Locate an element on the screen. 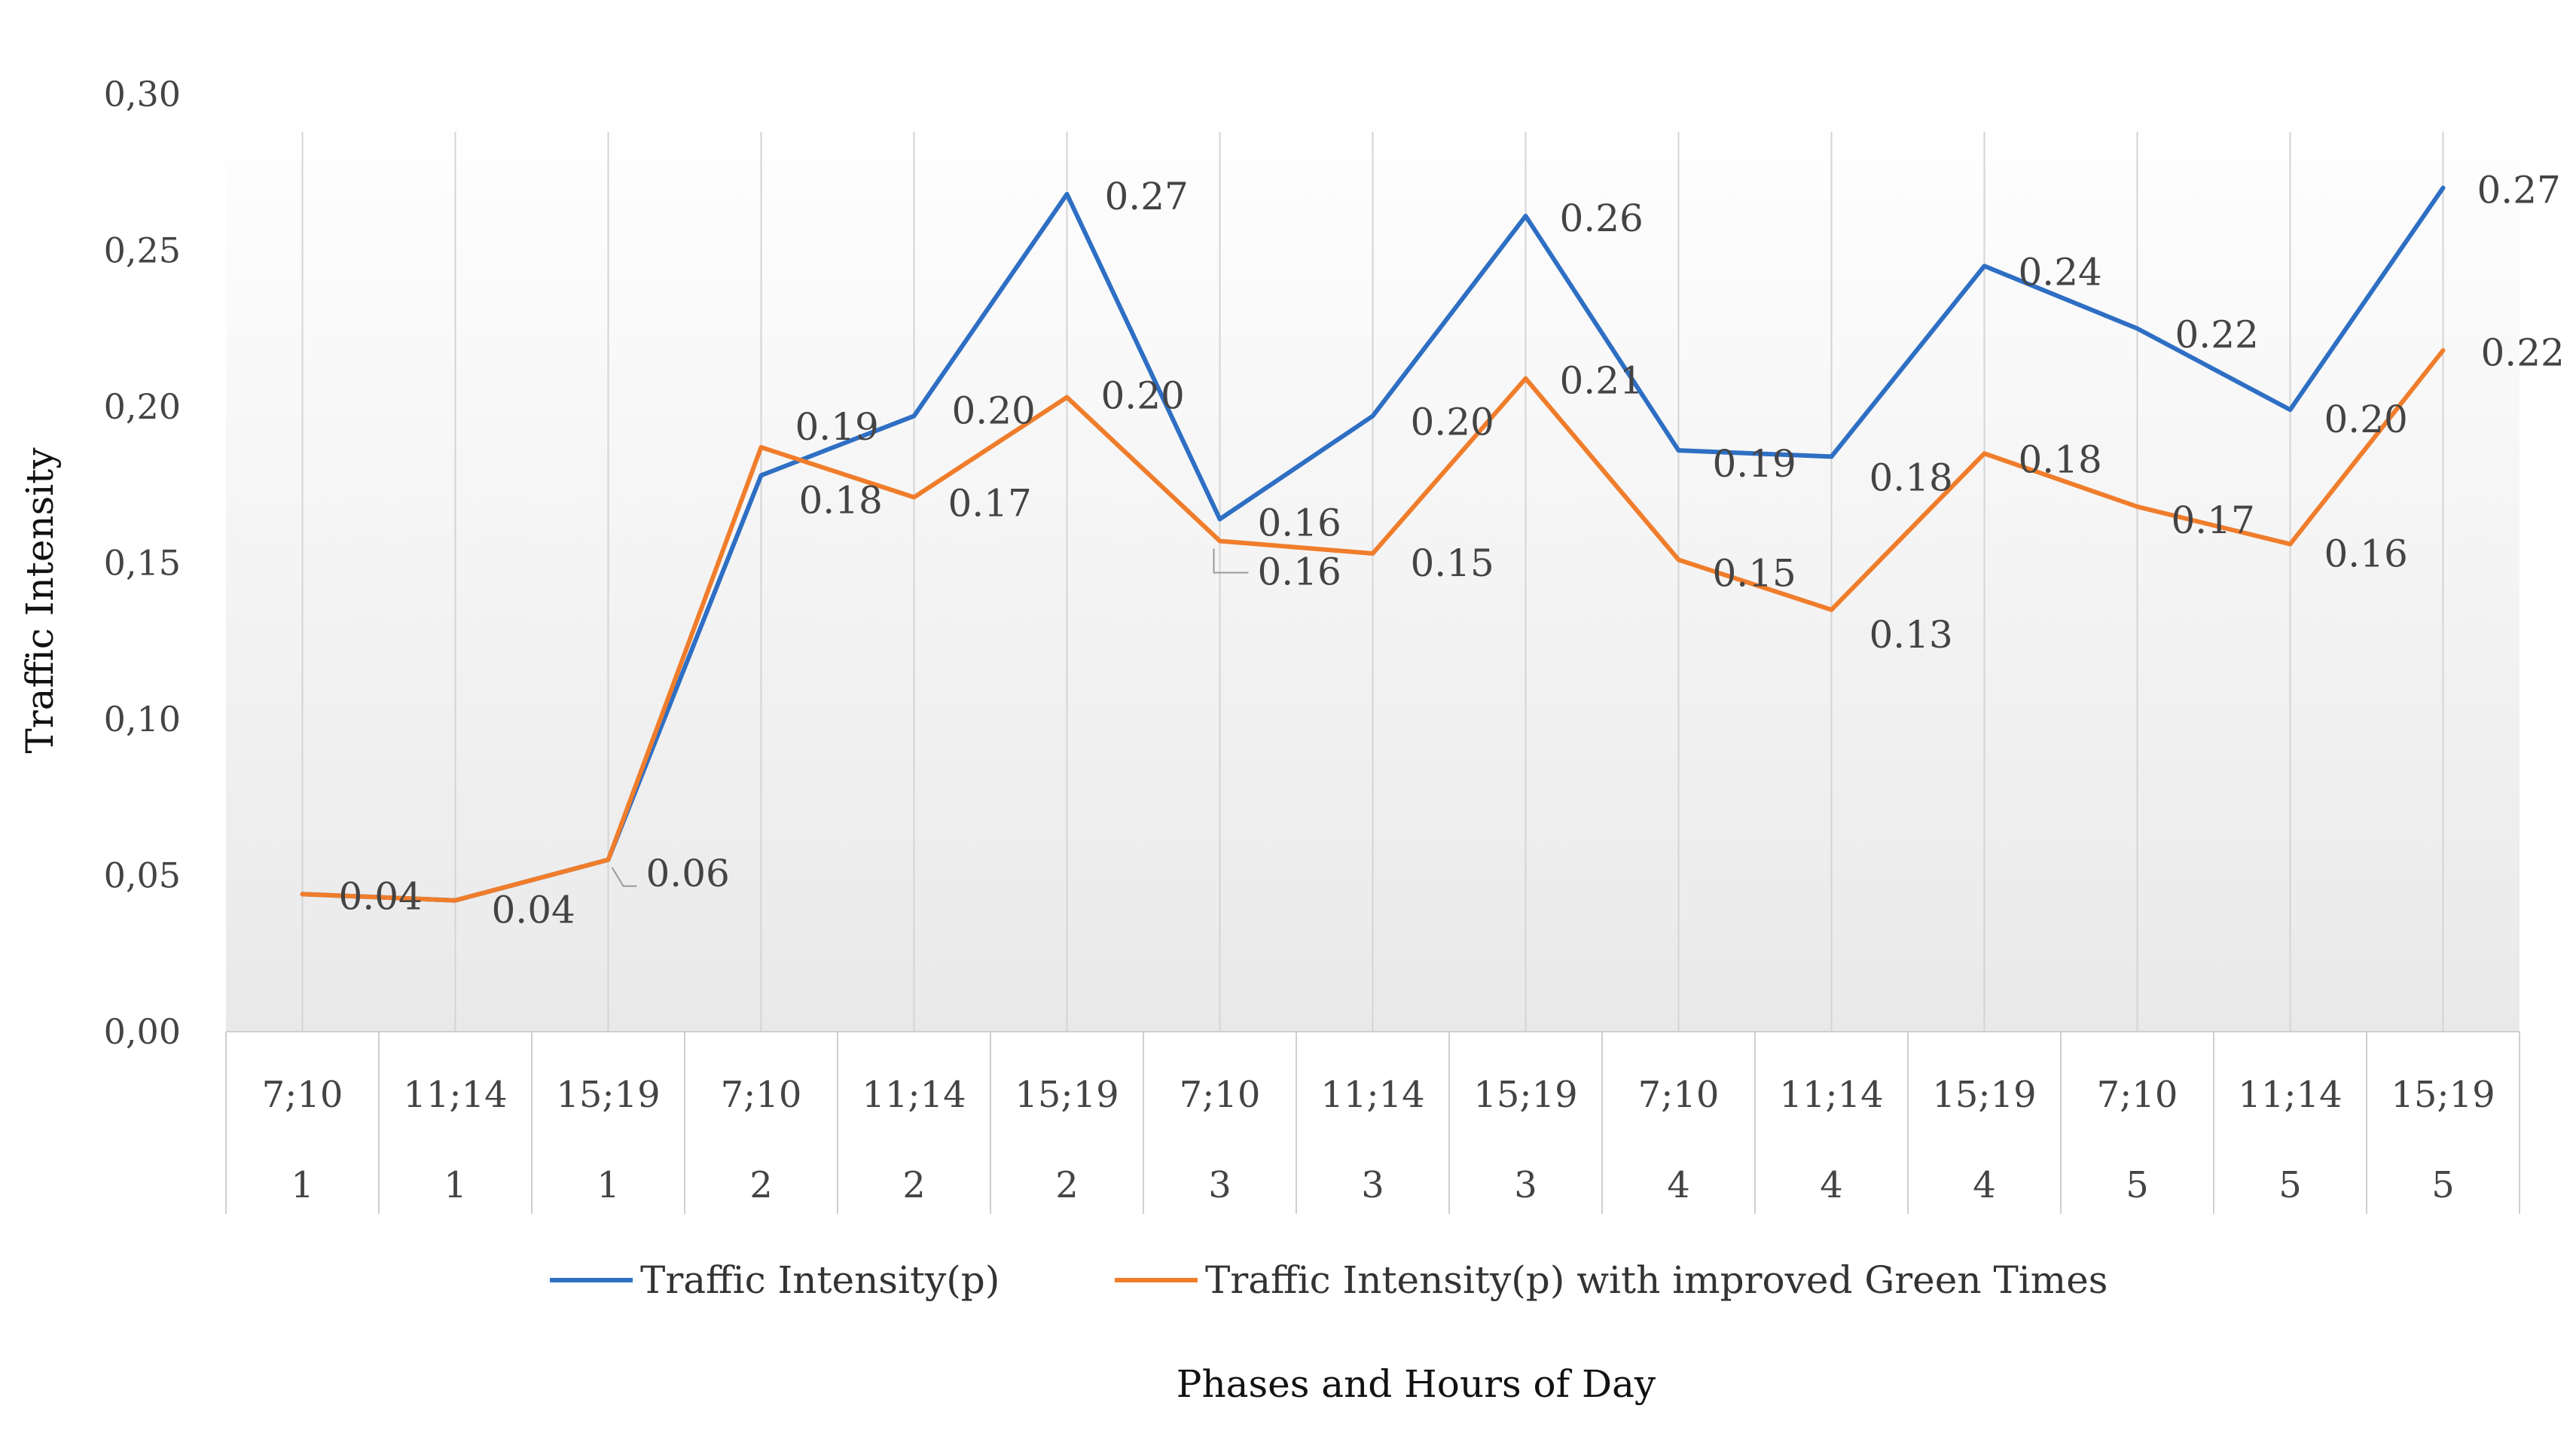 The image size is (2576, 1433). legend-label-series-1: Traffic Intensity(p) is located at coordinates (820, 1280).